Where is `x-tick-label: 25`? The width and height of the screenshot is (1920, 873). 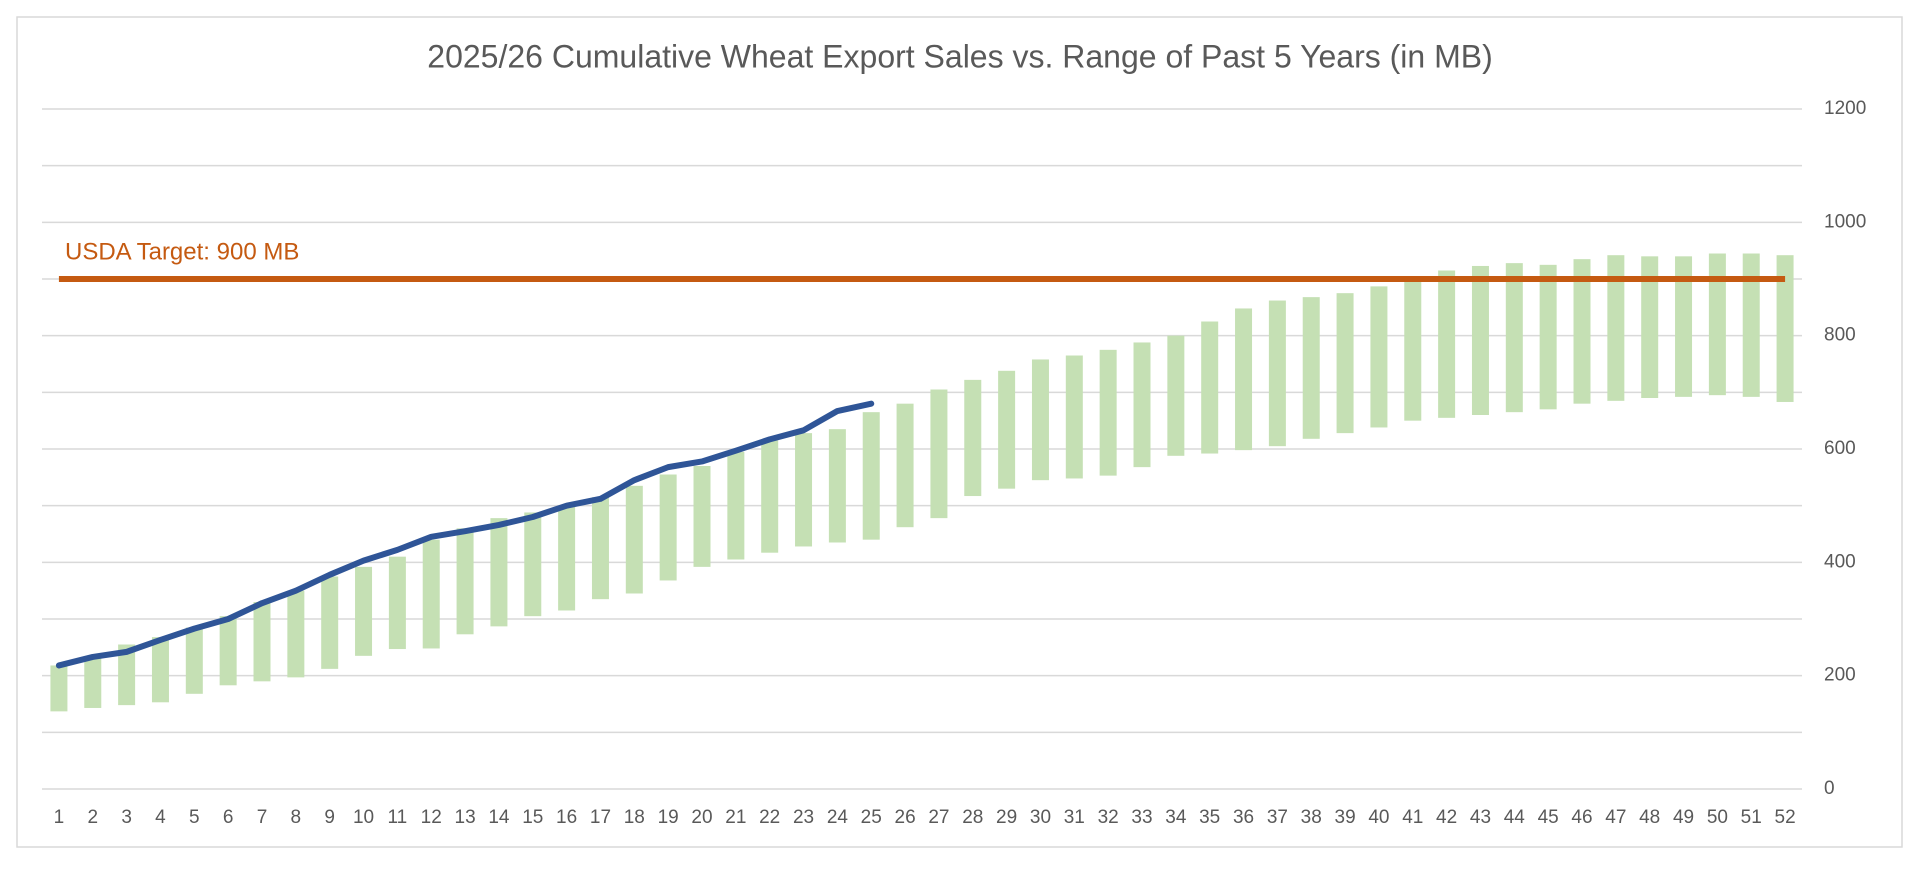 x-tick-label: 25 is located at coordinates (871, 817).